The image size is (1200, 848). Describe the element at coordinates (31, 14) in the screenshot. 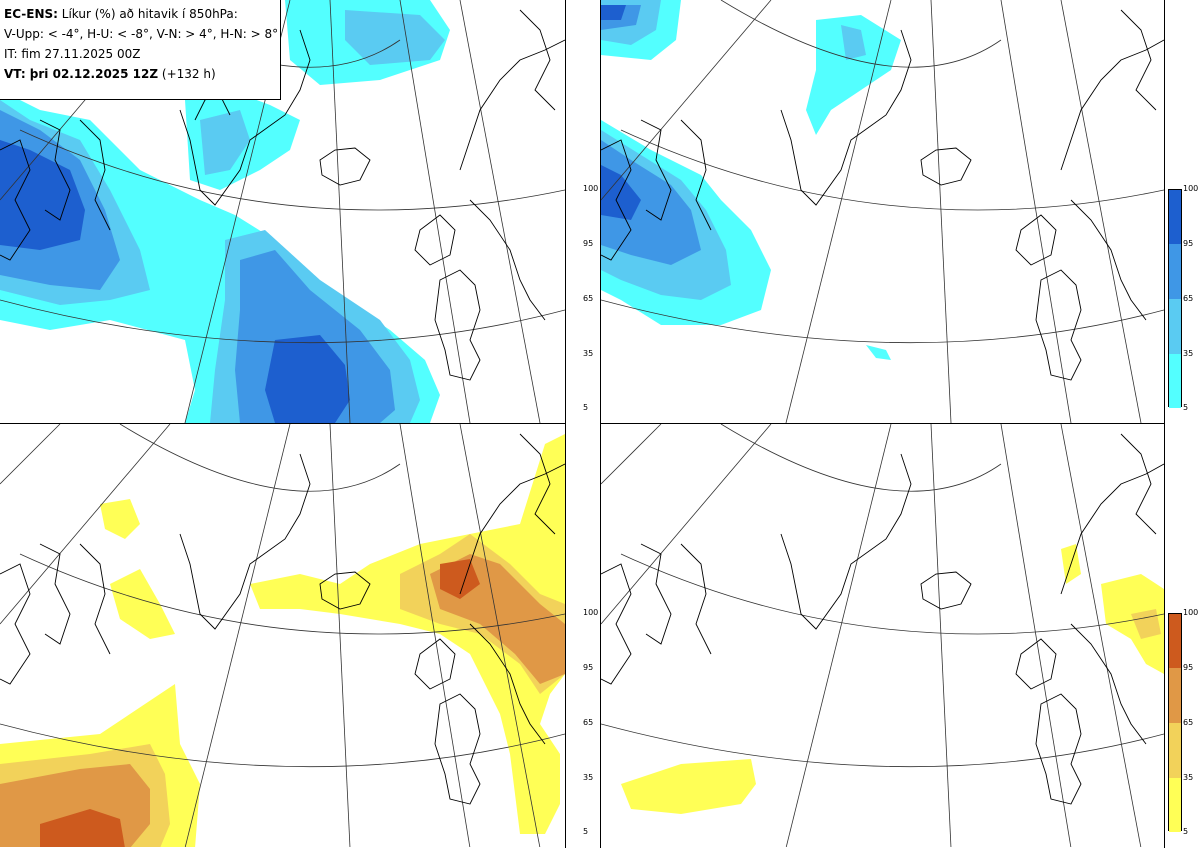

I see `model-name: EC-ENS:` at that location.